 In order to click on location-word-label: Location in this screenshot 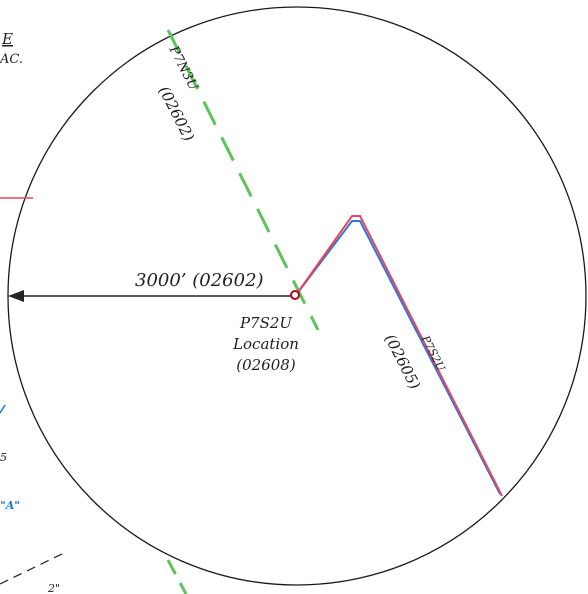, I will do `click(265, 344)`.